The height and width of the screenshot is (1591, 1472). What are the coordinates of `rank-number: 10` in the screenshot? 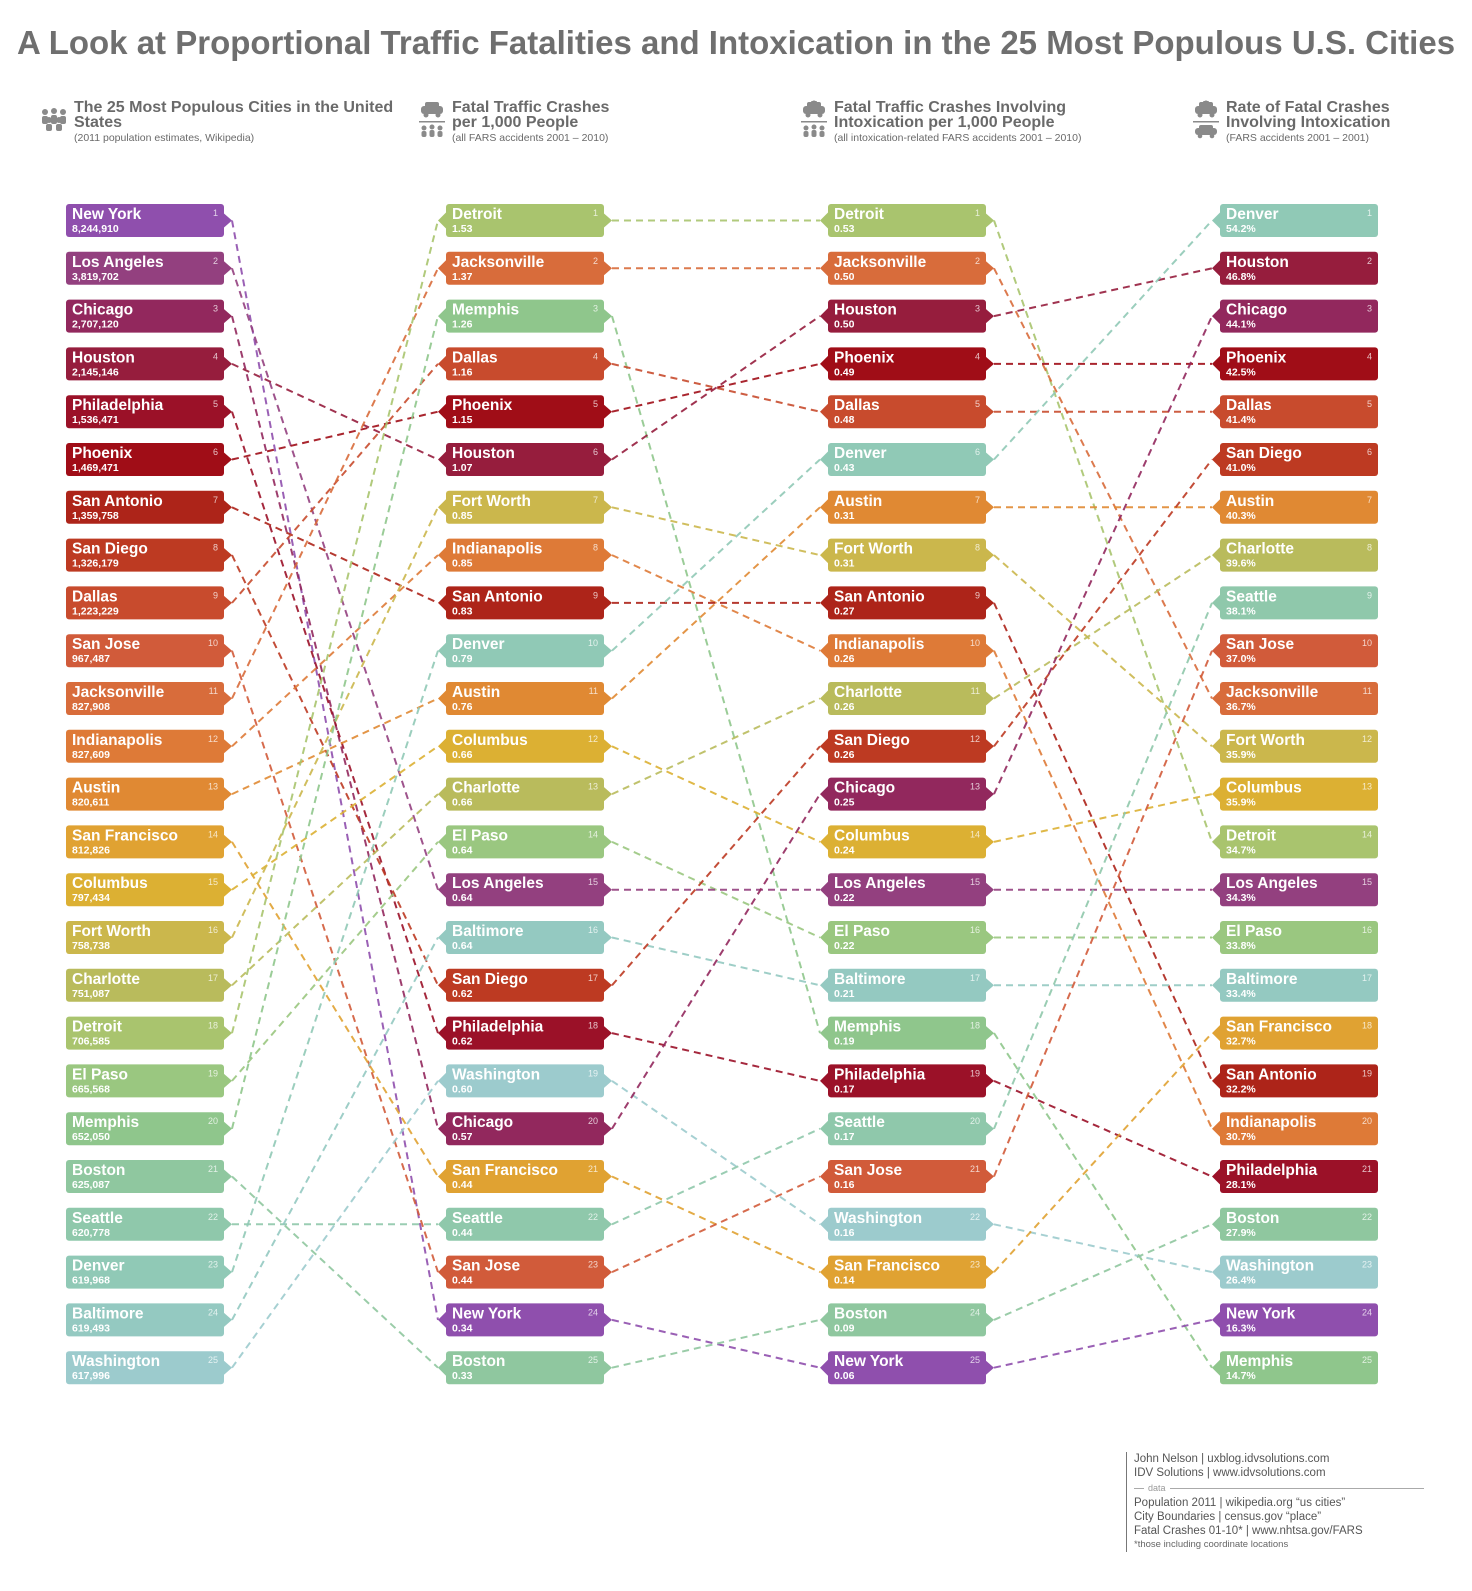 It's located at (593, 643).